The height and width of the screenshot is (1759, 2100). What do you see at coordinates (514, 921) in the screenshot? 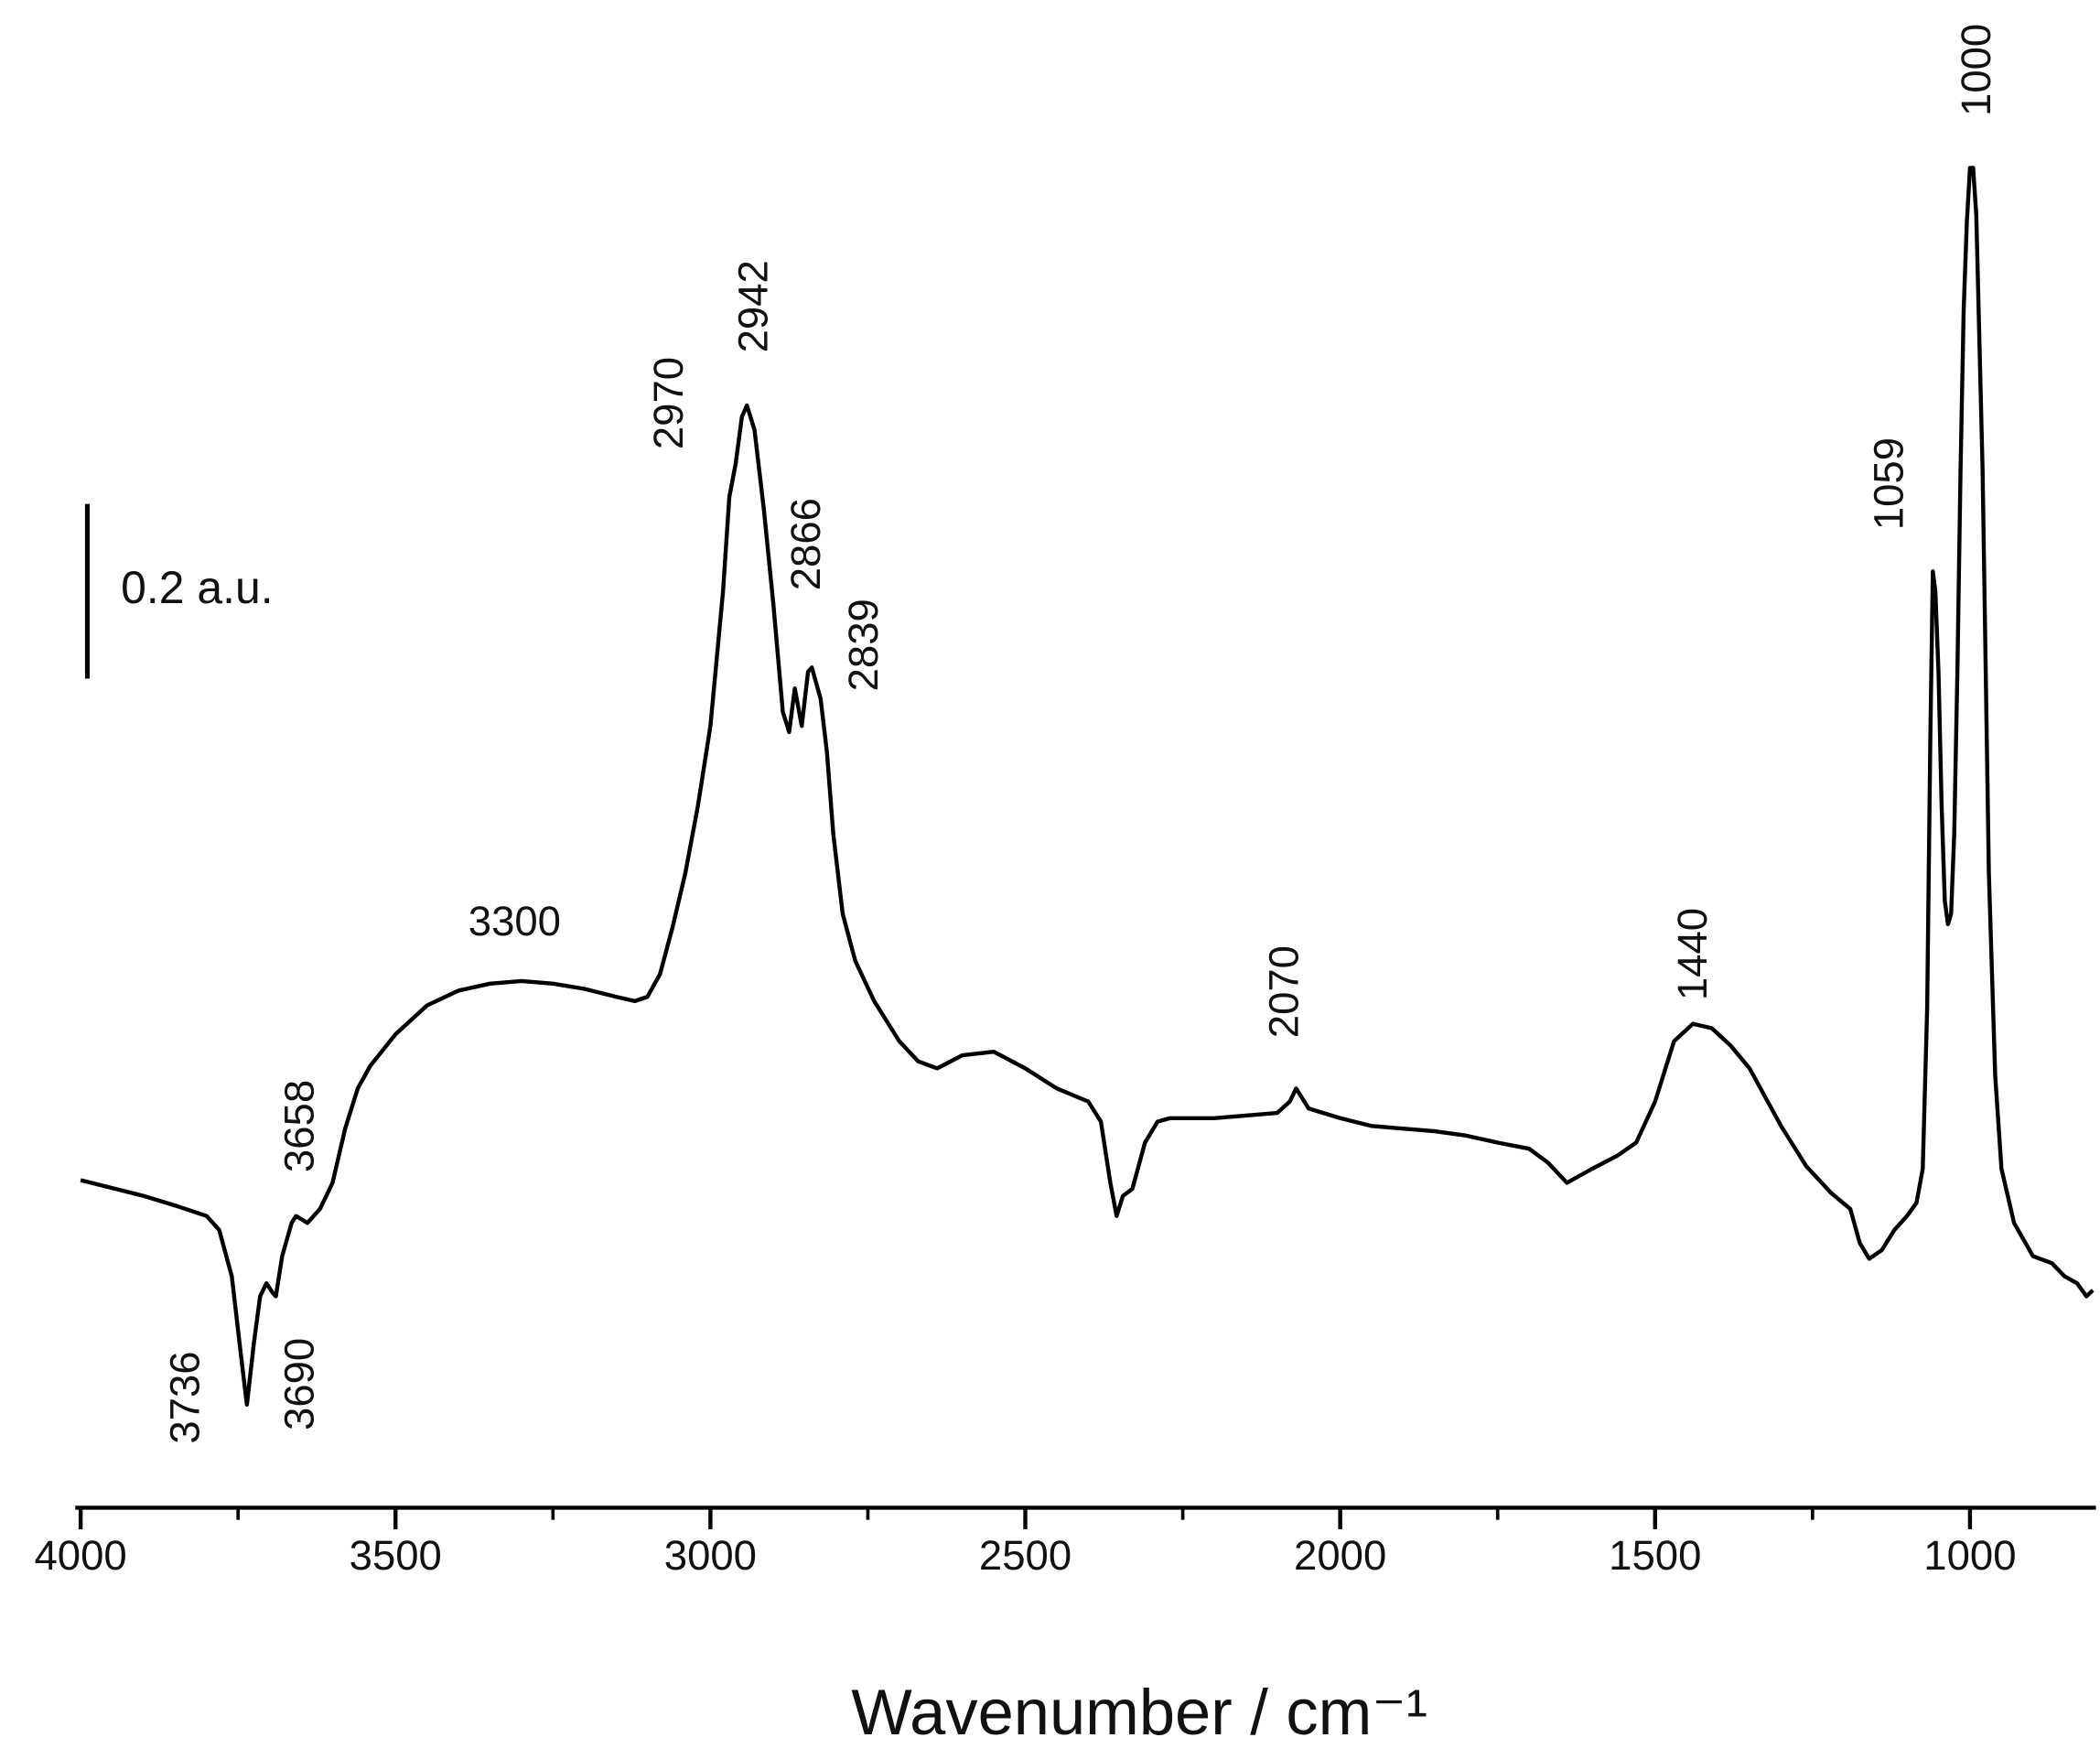
I see `peak-label: 3300` at bounding box center [514, 921].